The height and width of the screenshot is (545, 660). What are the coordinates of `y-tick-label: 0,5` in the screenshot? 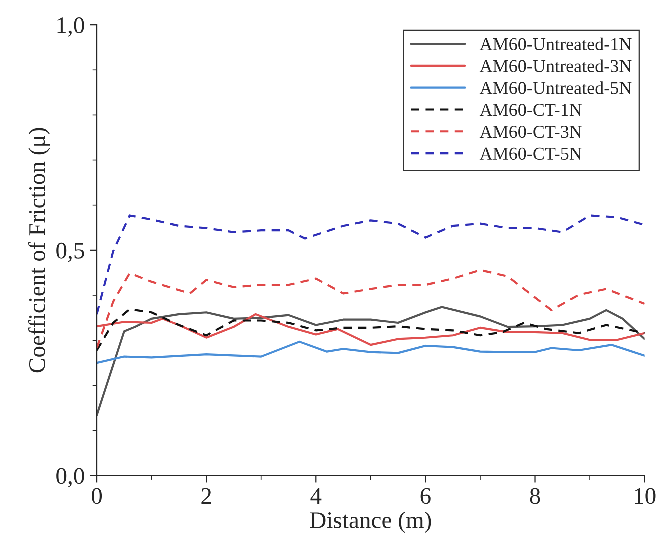 It's located at (70, 252).